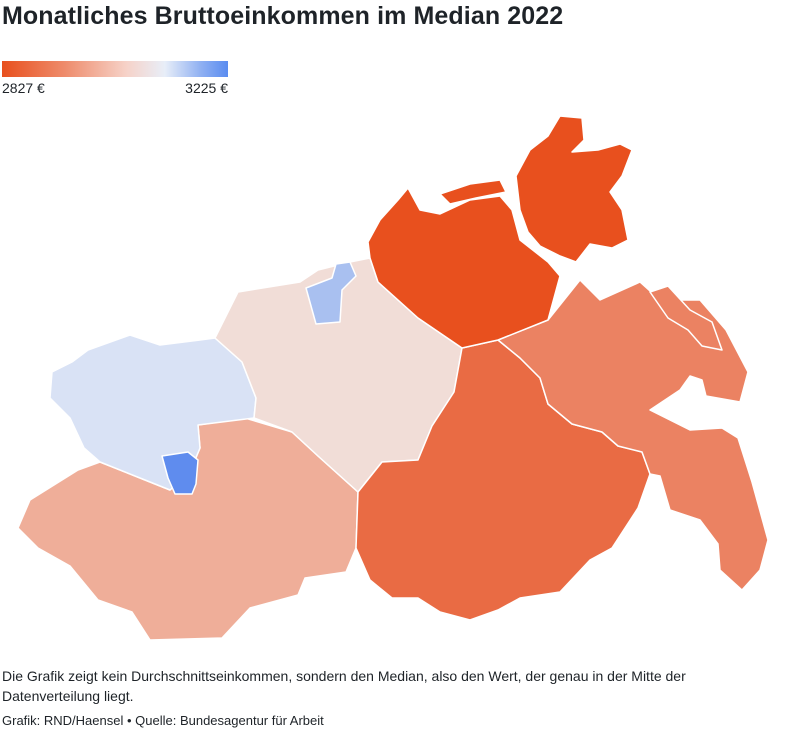  I want to click on region-vorpommern-greifswald, so click(633, 435).